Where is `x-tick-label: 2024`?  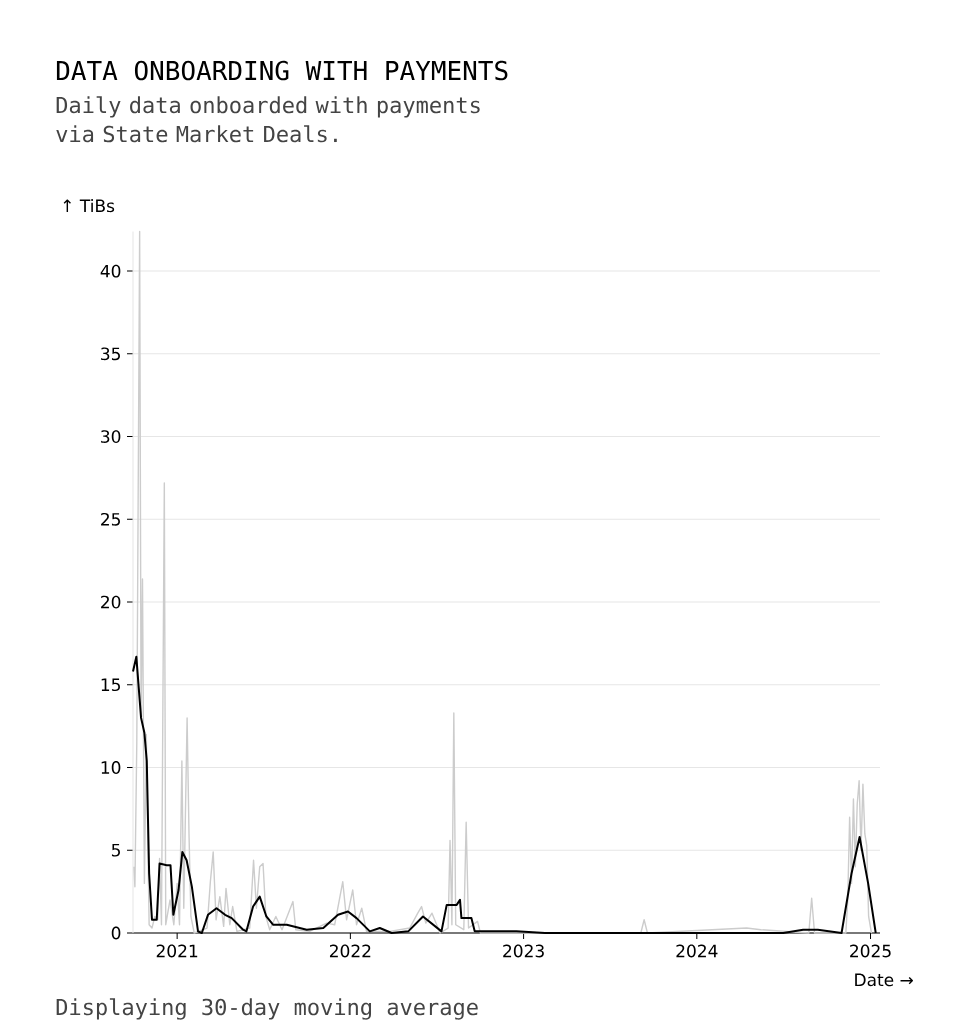
x-tick-label: 2024 is located at coordinates (697, 951).